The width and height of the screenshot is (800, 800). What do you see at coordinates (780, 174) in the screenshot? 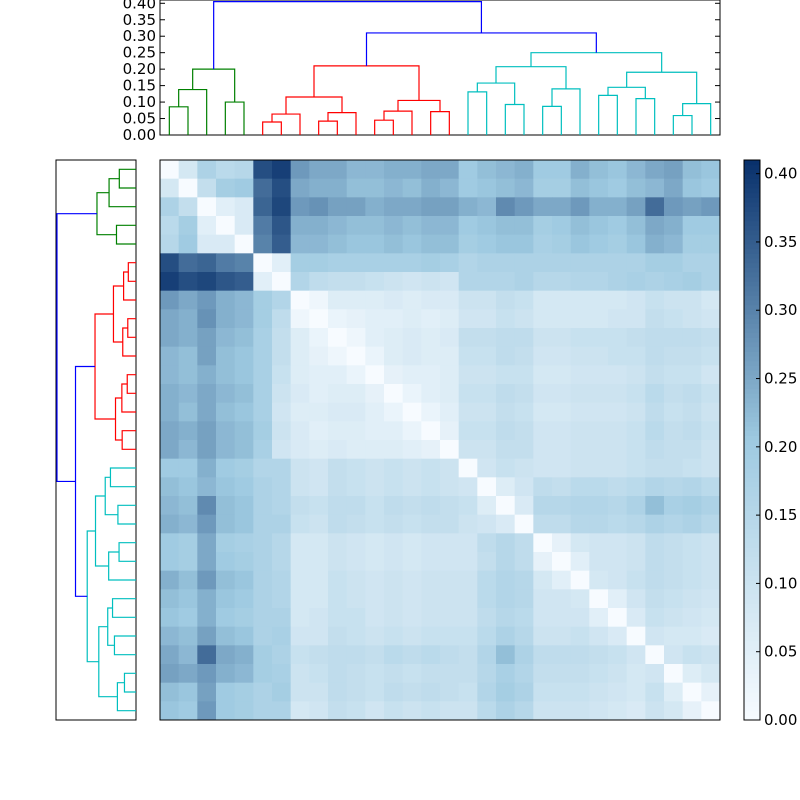
I see `colorbar-tick-label: 0.40` at bounding box center [780, 174].